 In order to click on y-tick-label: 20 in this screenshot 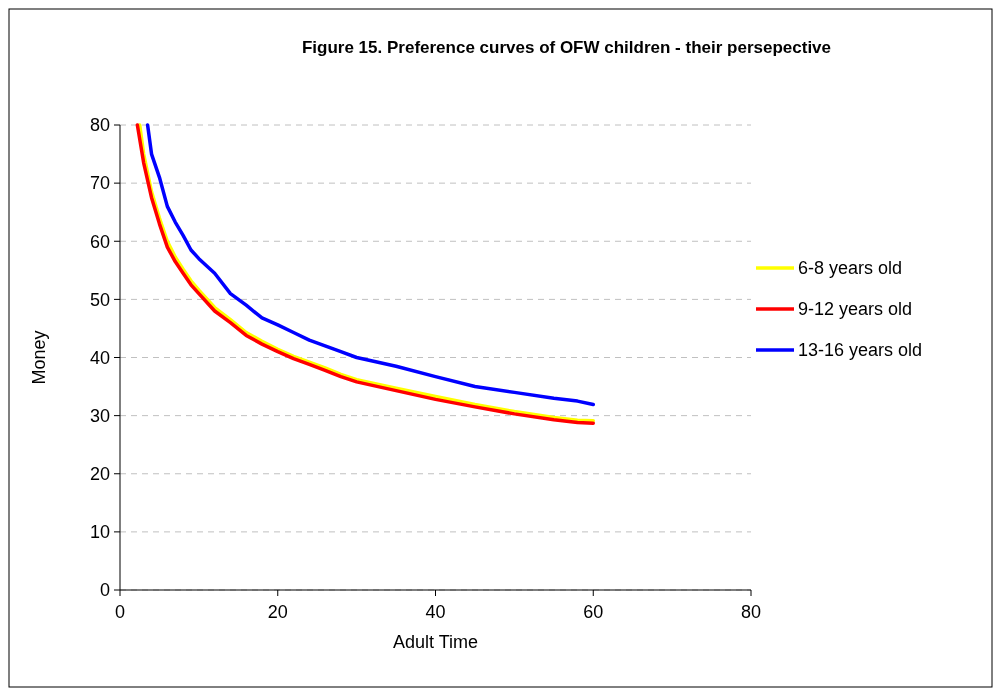, I will do `click(99, 474)`.